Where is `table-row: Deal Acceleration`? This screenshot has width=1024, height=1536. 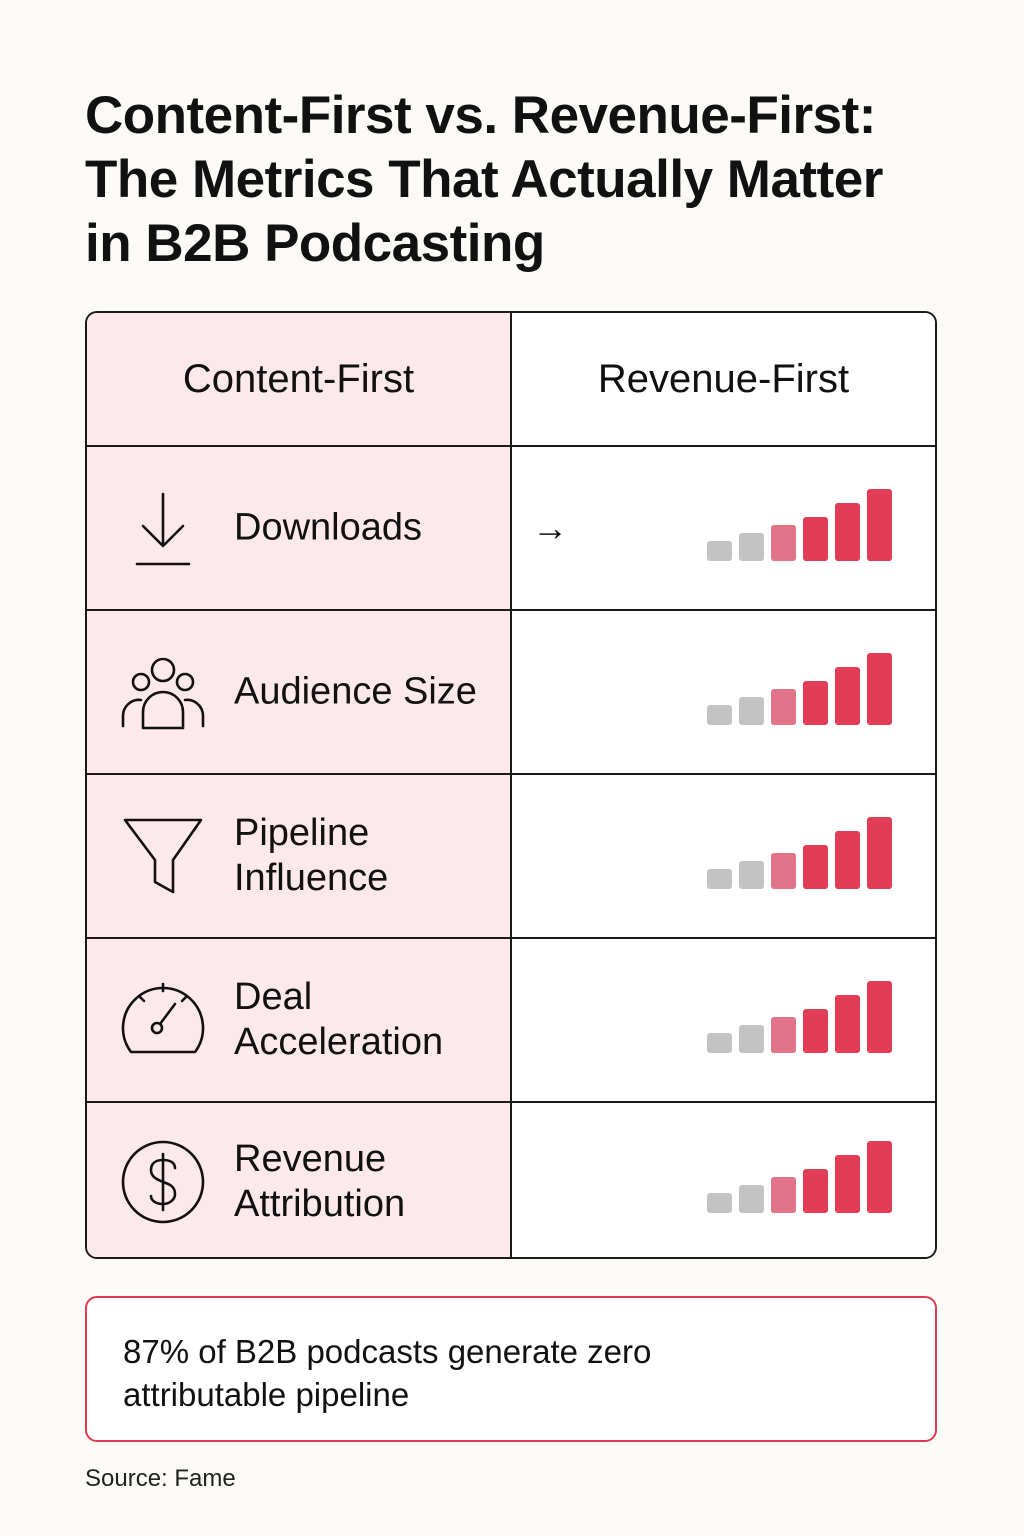
table-row: Deal Acceleration is located at coordinates (511, 1021).